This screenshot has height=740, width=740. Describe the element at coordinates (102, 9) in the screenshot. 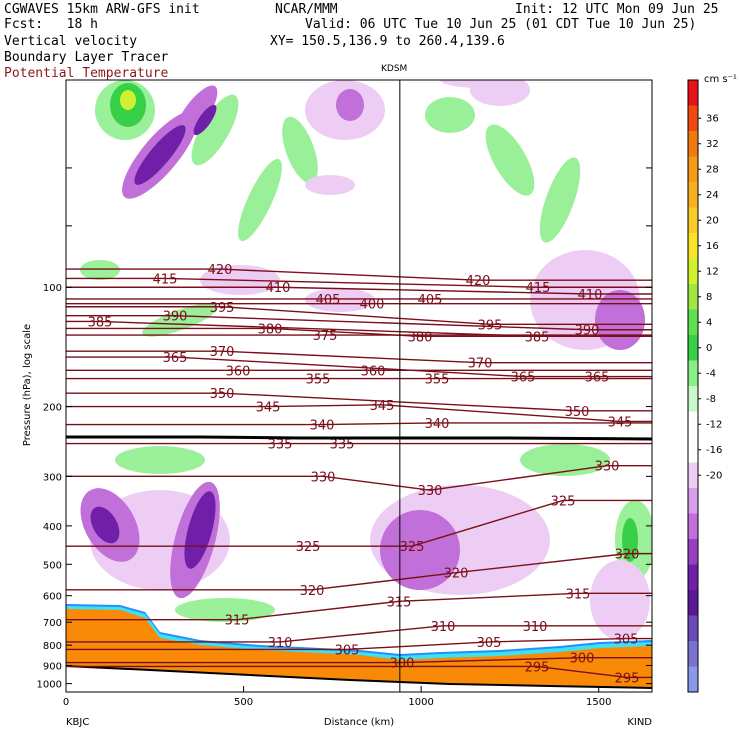

I see `model-title: CGWAVES 15km ARW-GFS init` at that location.